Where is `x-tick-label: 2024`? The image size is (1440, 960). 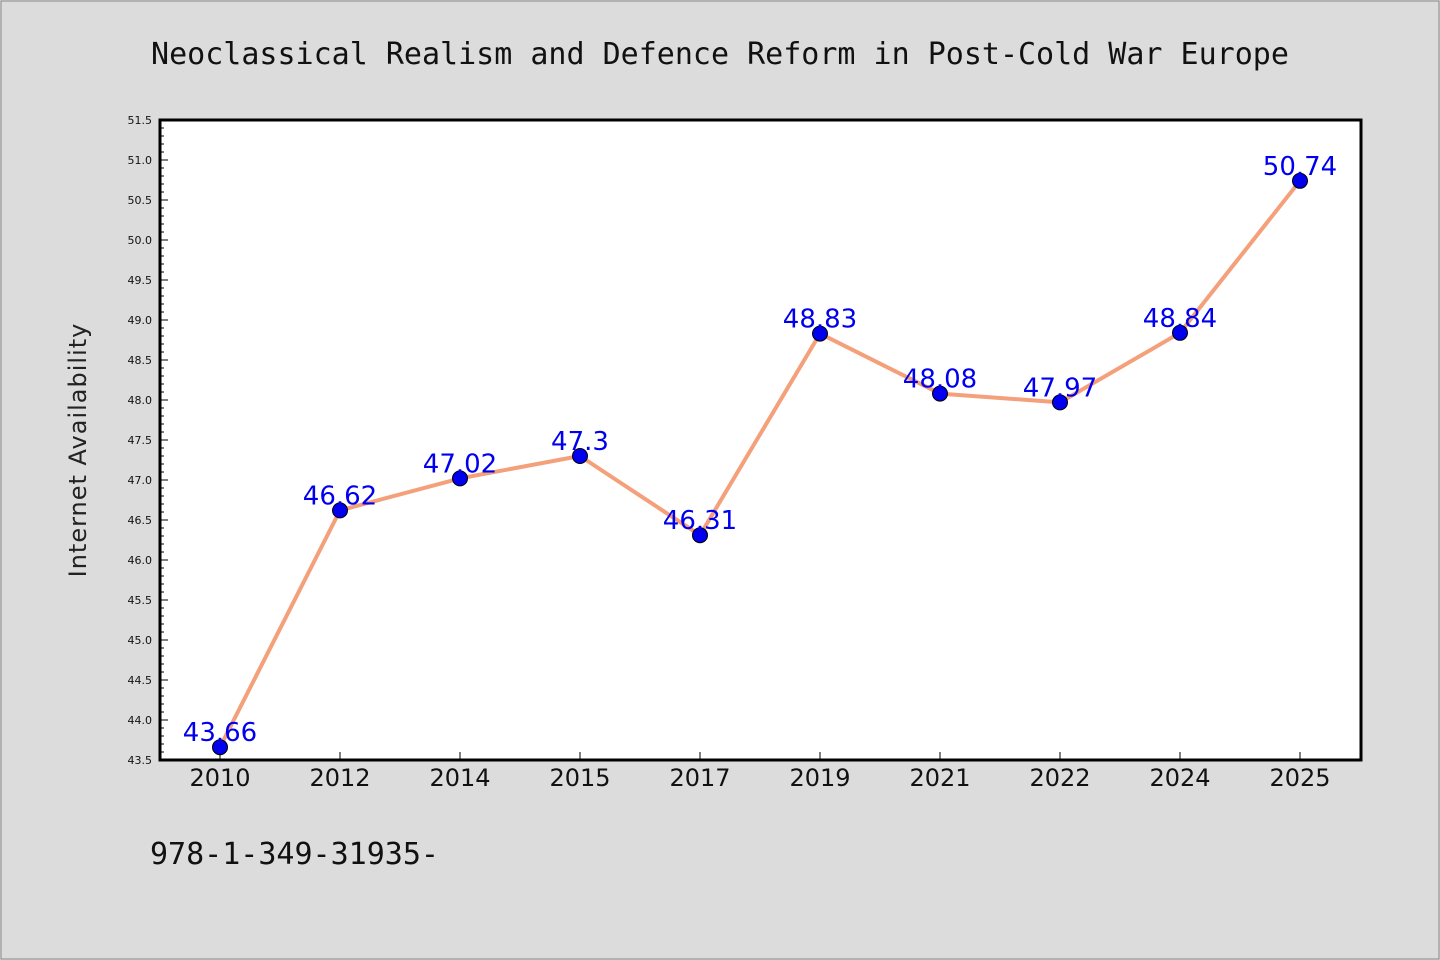
x-tick-label: 2024 is located at coordinates (1179, 778).